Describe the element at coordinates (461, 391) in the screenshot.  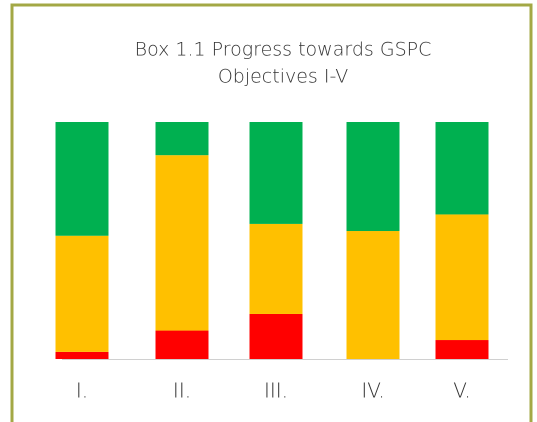
I see `x-tick-label: V.` at that location.